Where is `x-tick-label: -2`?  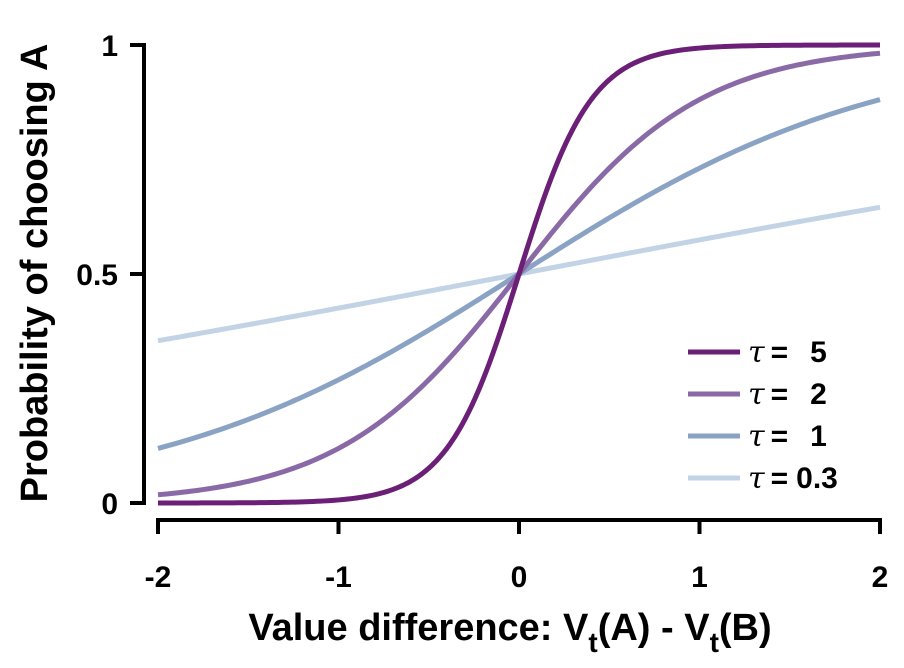
x-tick-label: -2 is located at coordinates (158, 577).